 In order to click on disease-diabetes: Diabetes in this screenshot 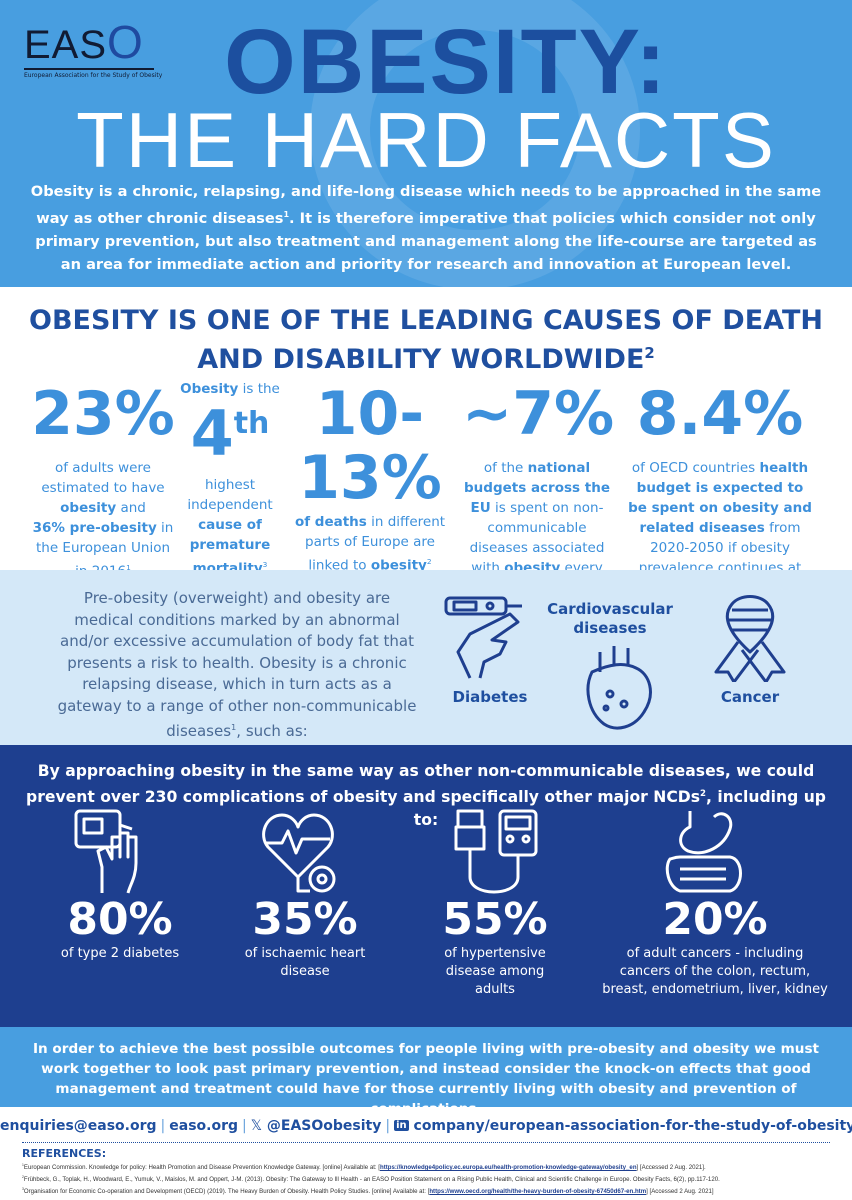, I will do `click(490, 697)`.